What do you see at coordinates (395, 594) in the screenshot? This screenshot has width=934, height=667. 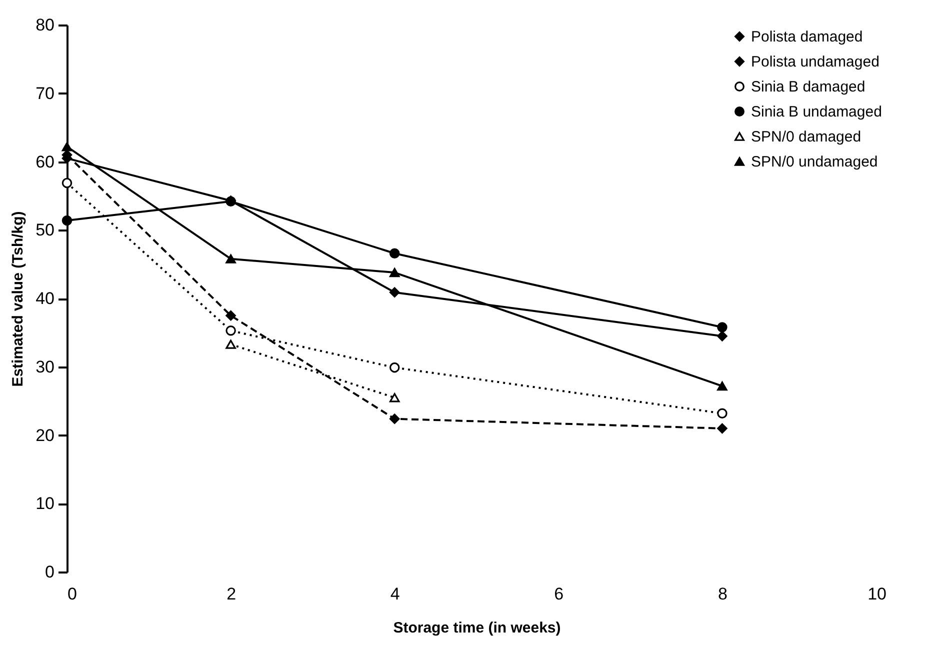 I see `x-tick-label: 4` at bounding box center [395, 594].